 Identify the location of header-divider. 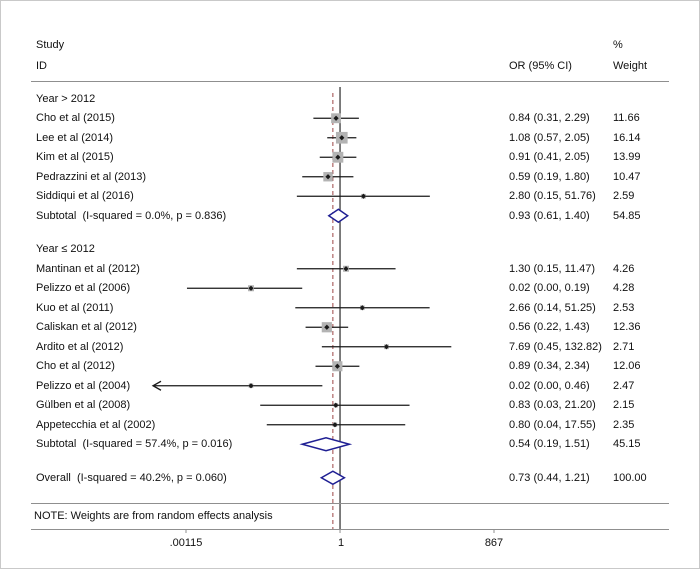
(350, 81).